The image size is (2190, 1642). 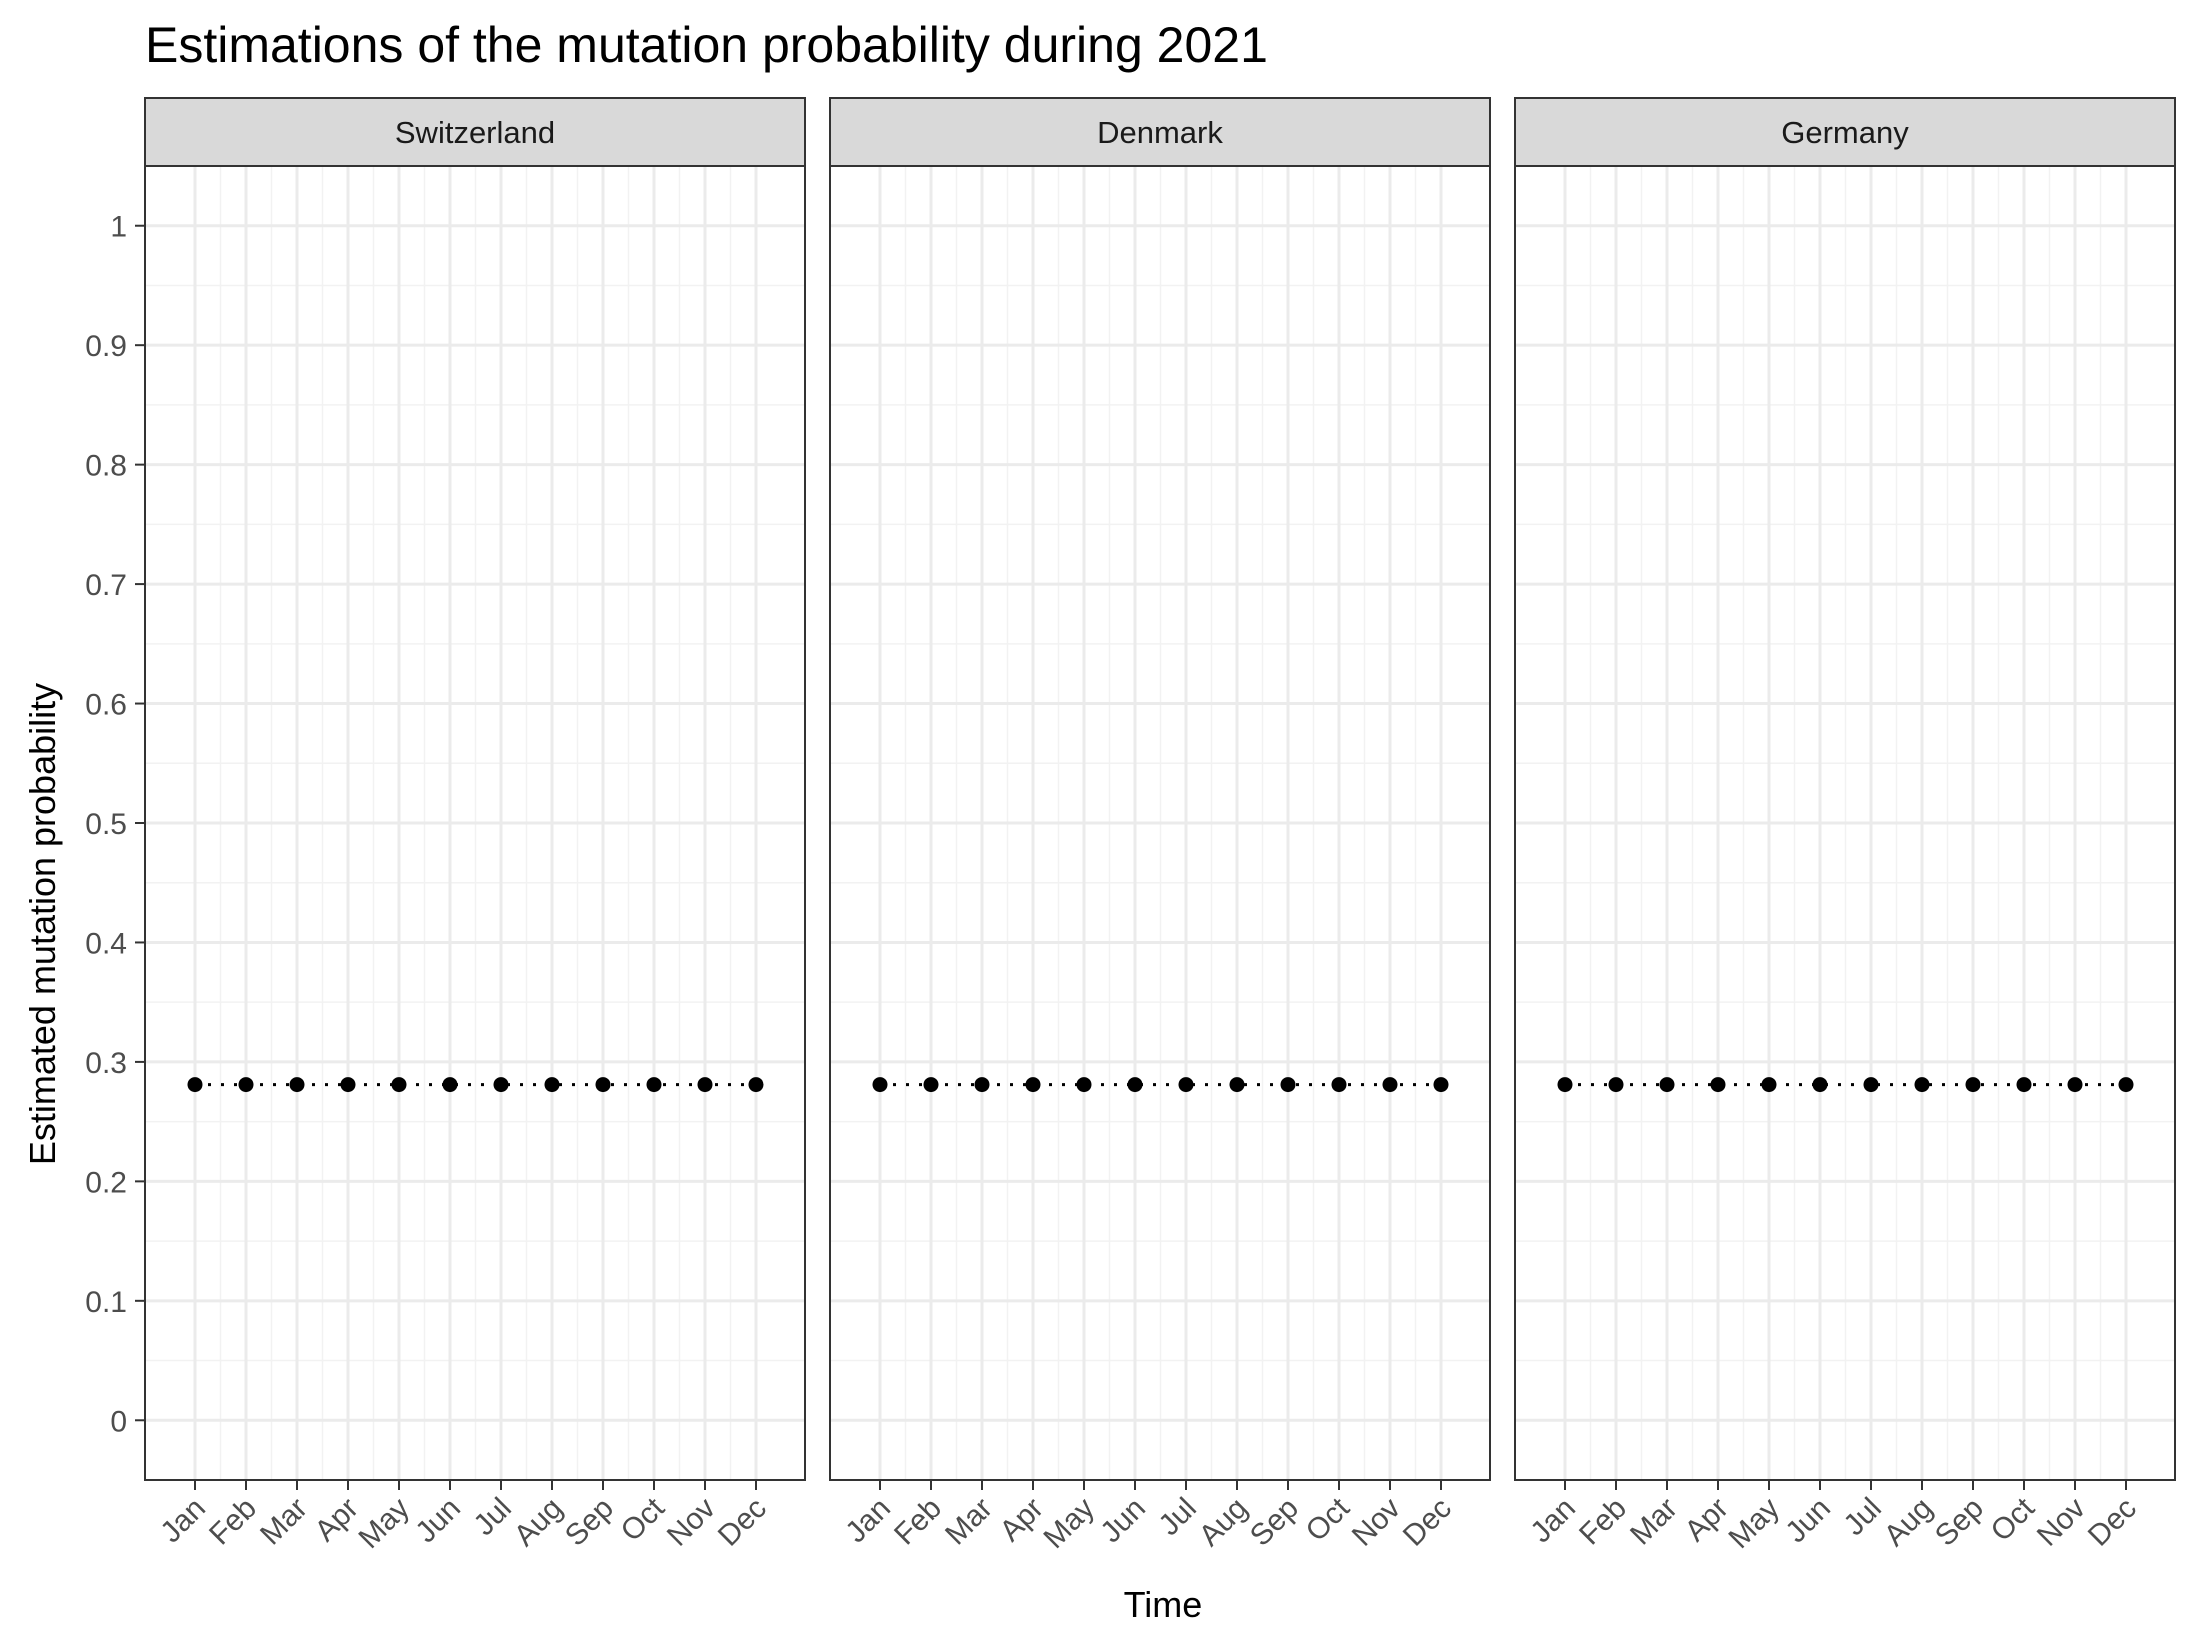 I want to click on y-tick-label: 0.1, so click(x=106, y=1302).